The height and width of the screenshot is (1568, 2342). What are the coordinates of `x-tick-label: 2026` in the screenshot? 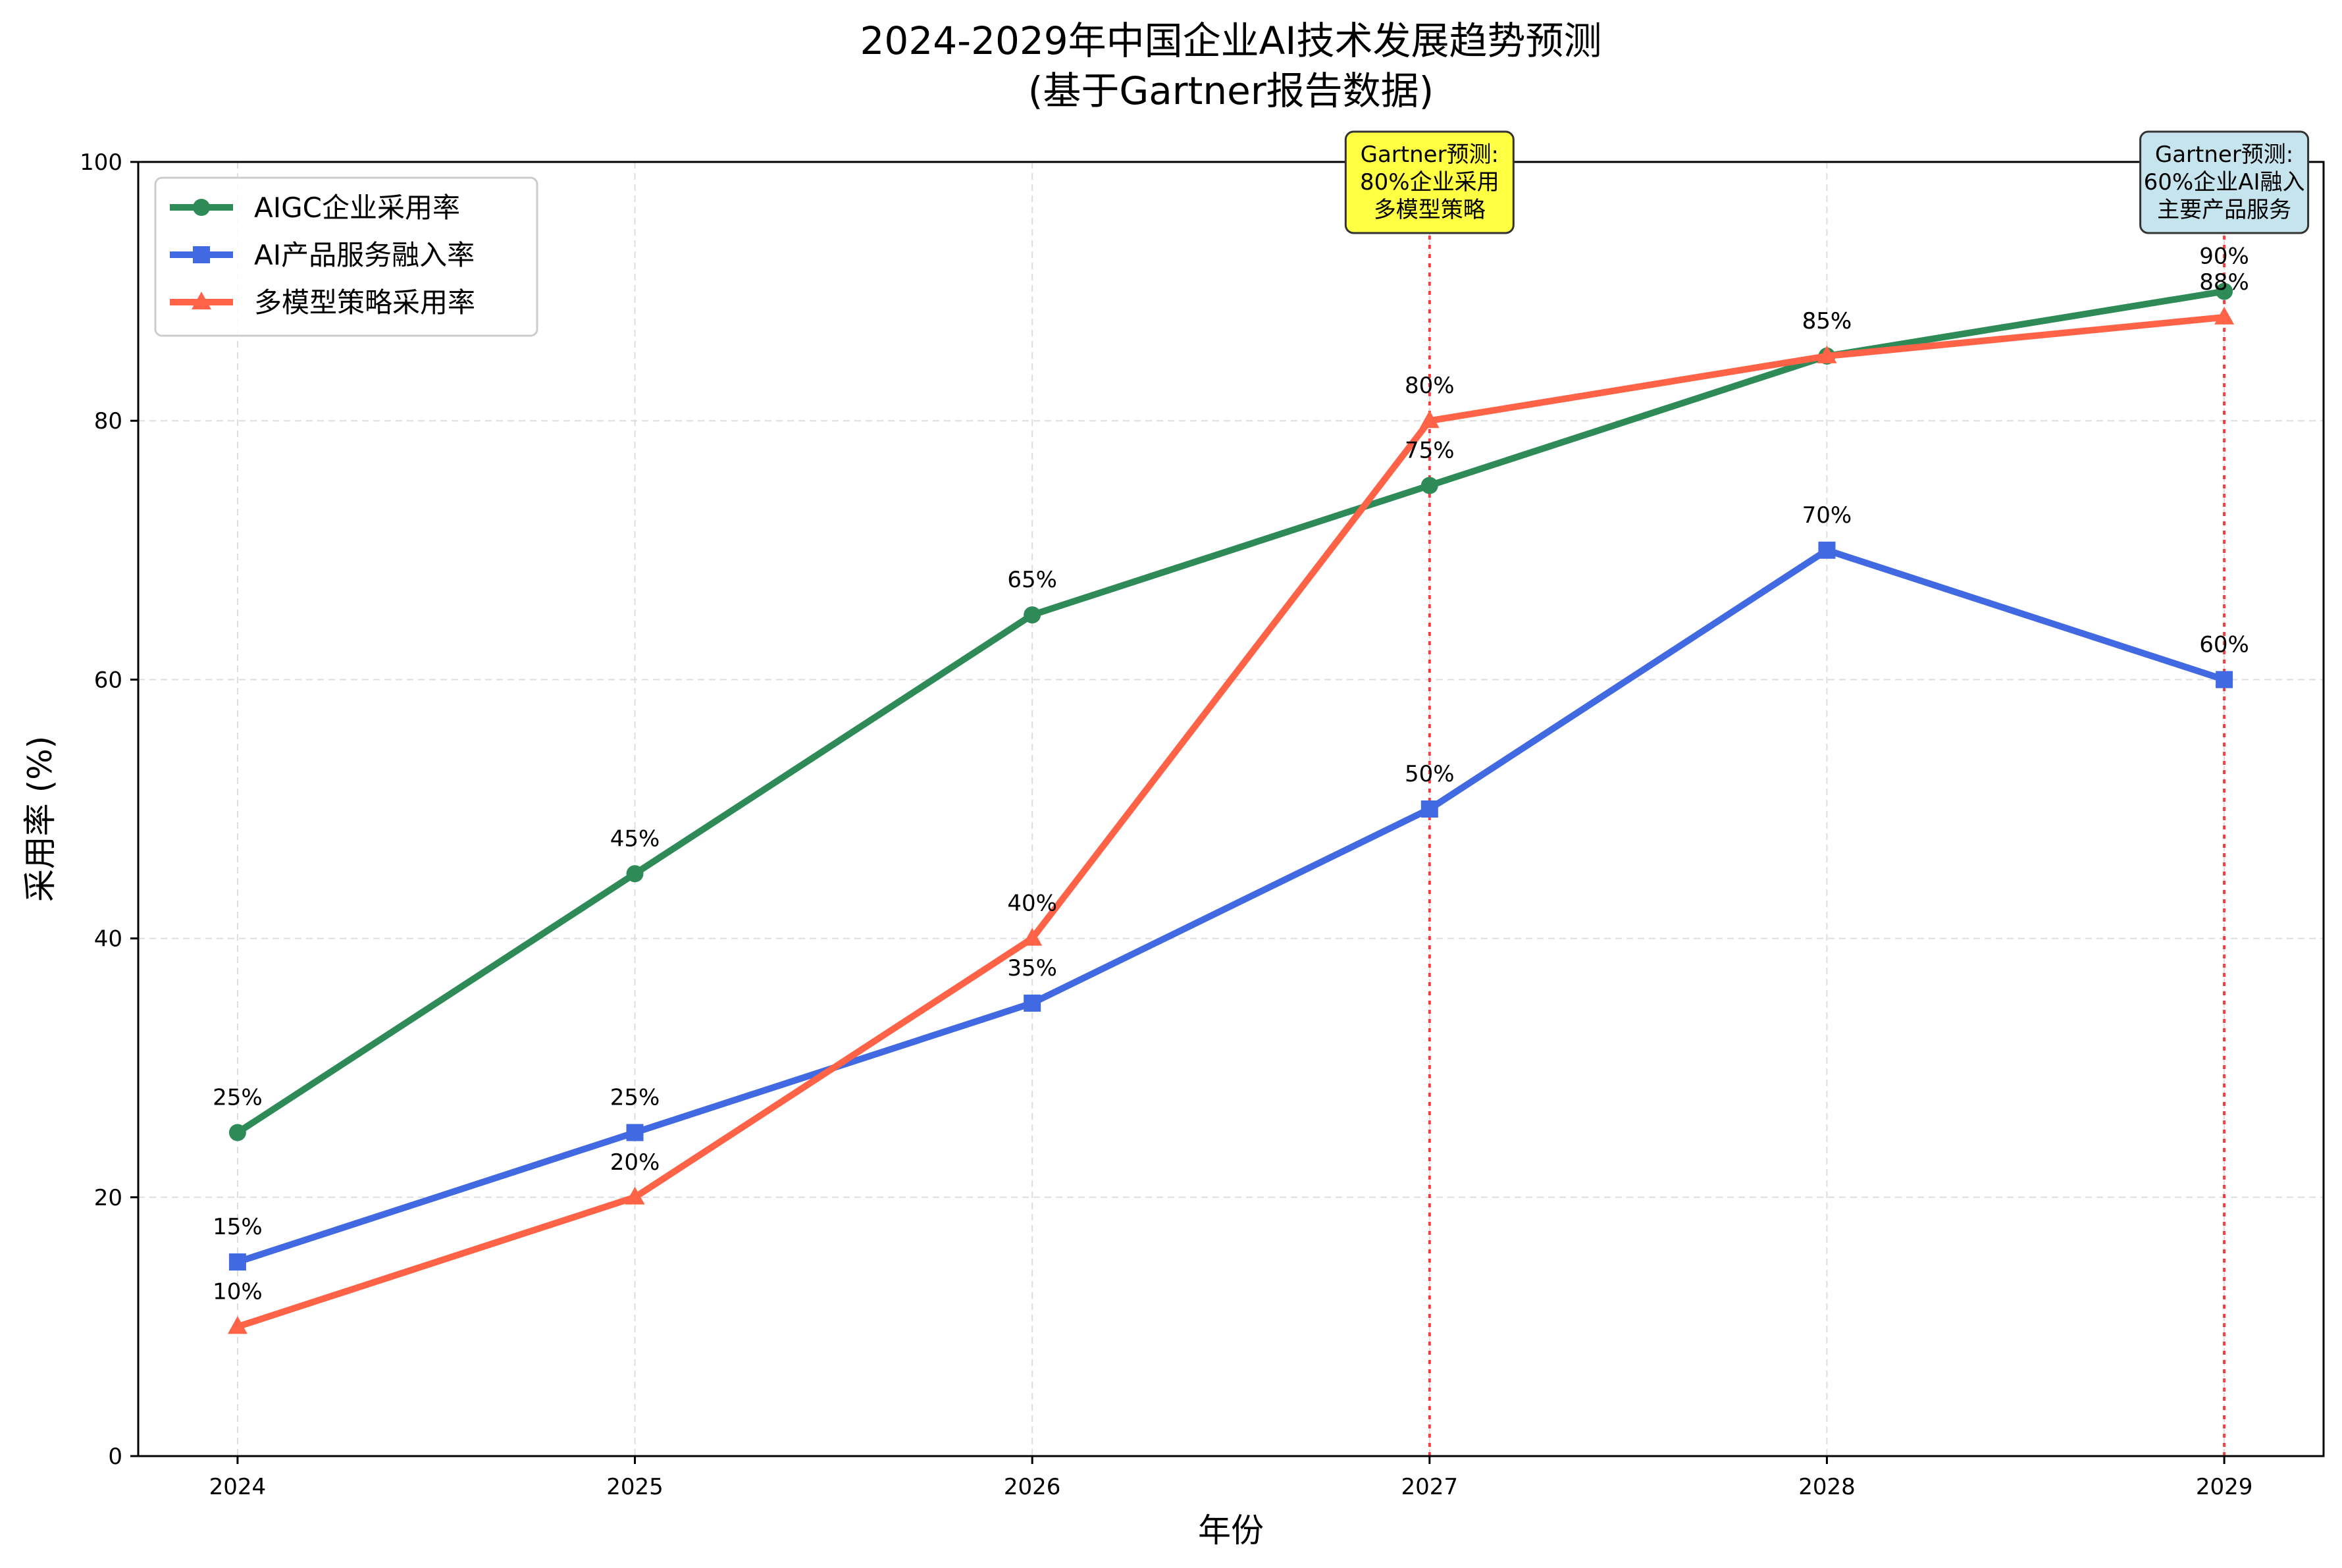 It's located at (1033, 1487).